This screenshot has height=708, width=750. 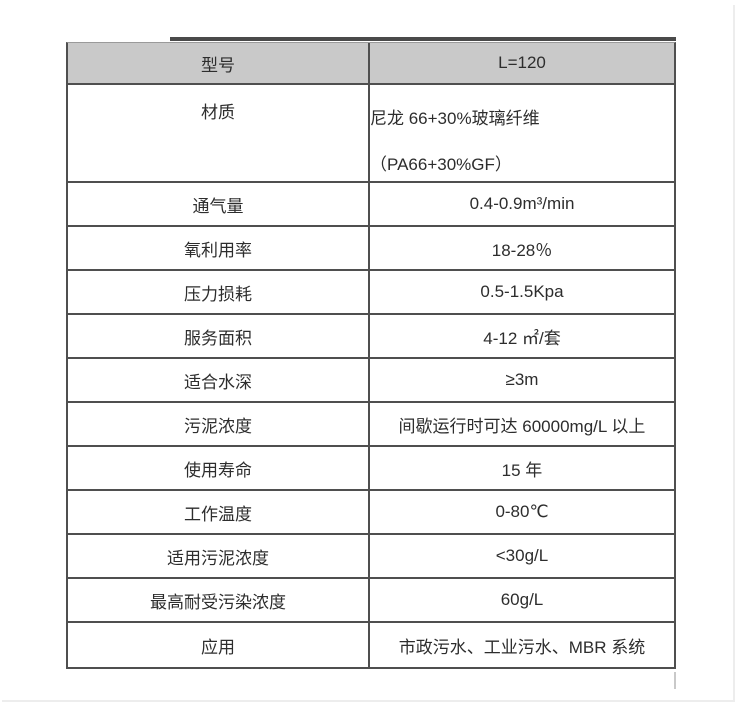 What do you see at coordinates (371, 557) in the screenshot?
I see `table-row: 适用污泥浓度 <30g/L` at bounding box center [371, 557].